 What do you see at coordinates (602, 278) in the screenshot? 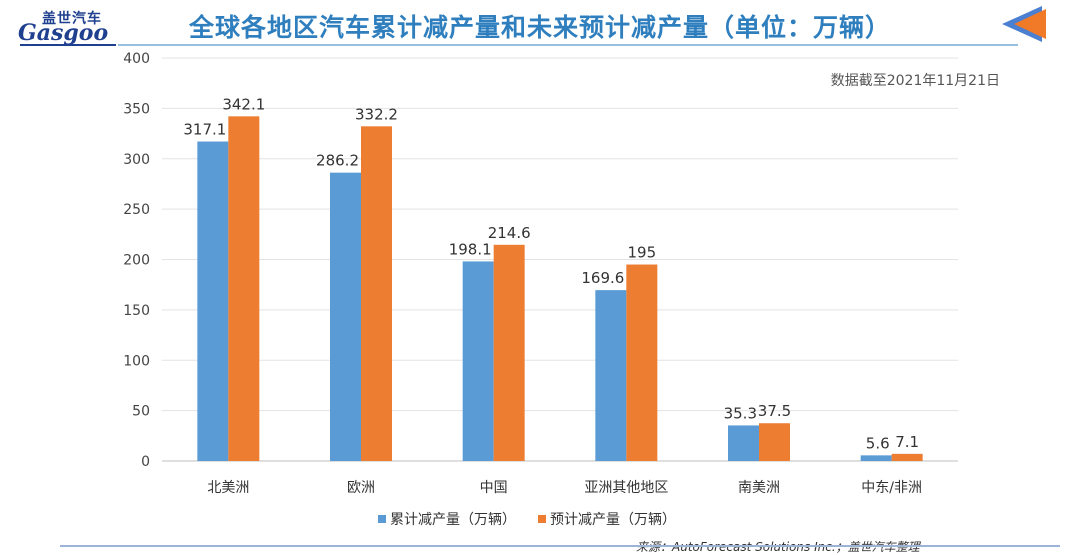
I see `data-label: 169.6` at bounding box center [602, 278].